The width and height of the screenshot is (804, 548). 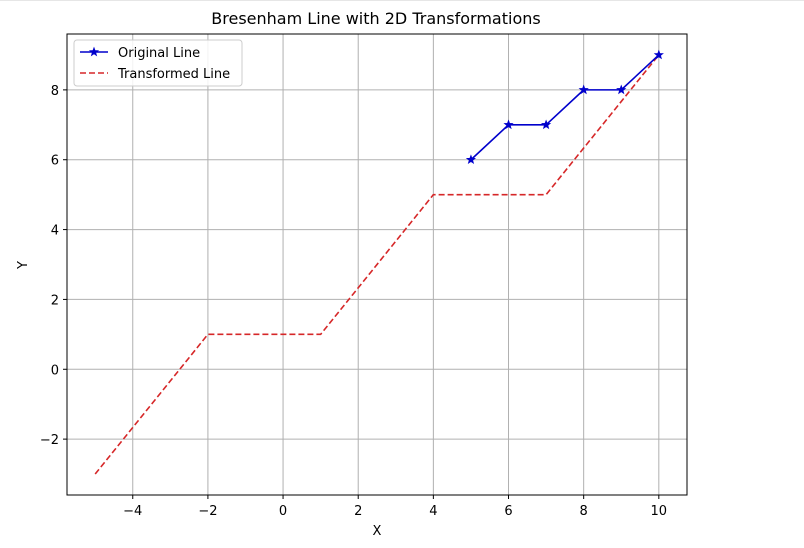 What do you see at coordinates (173, 74) in the screenshot?
I see `legend-label-1: Transformed Line` at bounding box center [173, 74].